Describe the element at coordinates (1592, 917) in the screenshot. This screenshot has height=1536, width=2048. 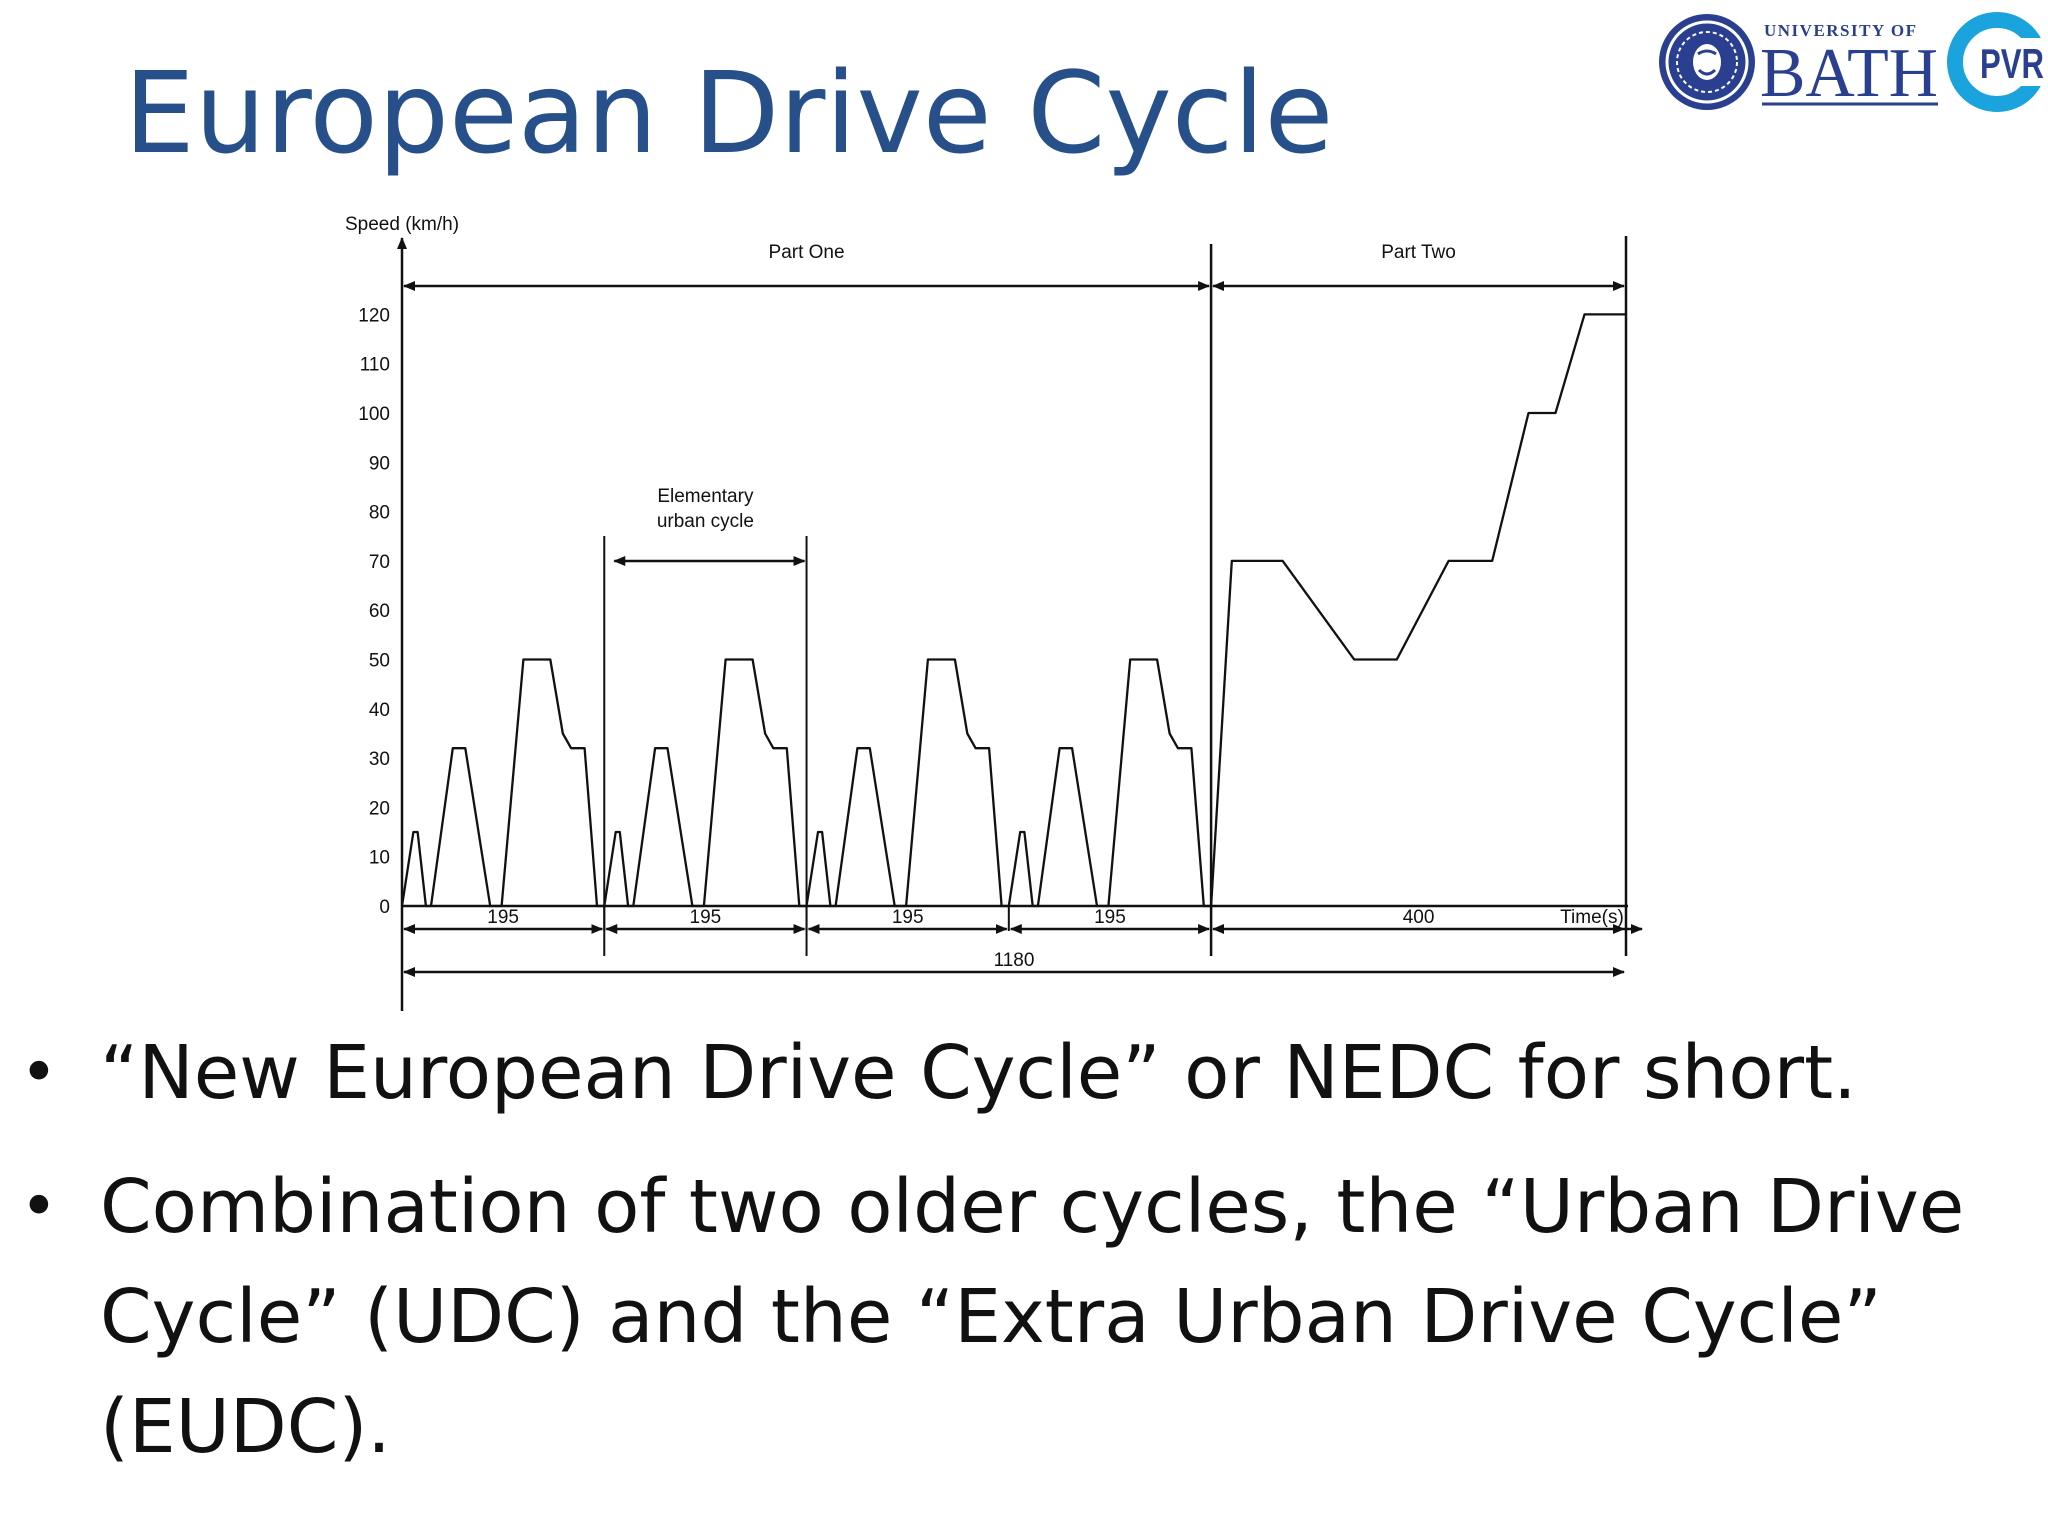
I see `x-axis-label: Time(s)` at that location.